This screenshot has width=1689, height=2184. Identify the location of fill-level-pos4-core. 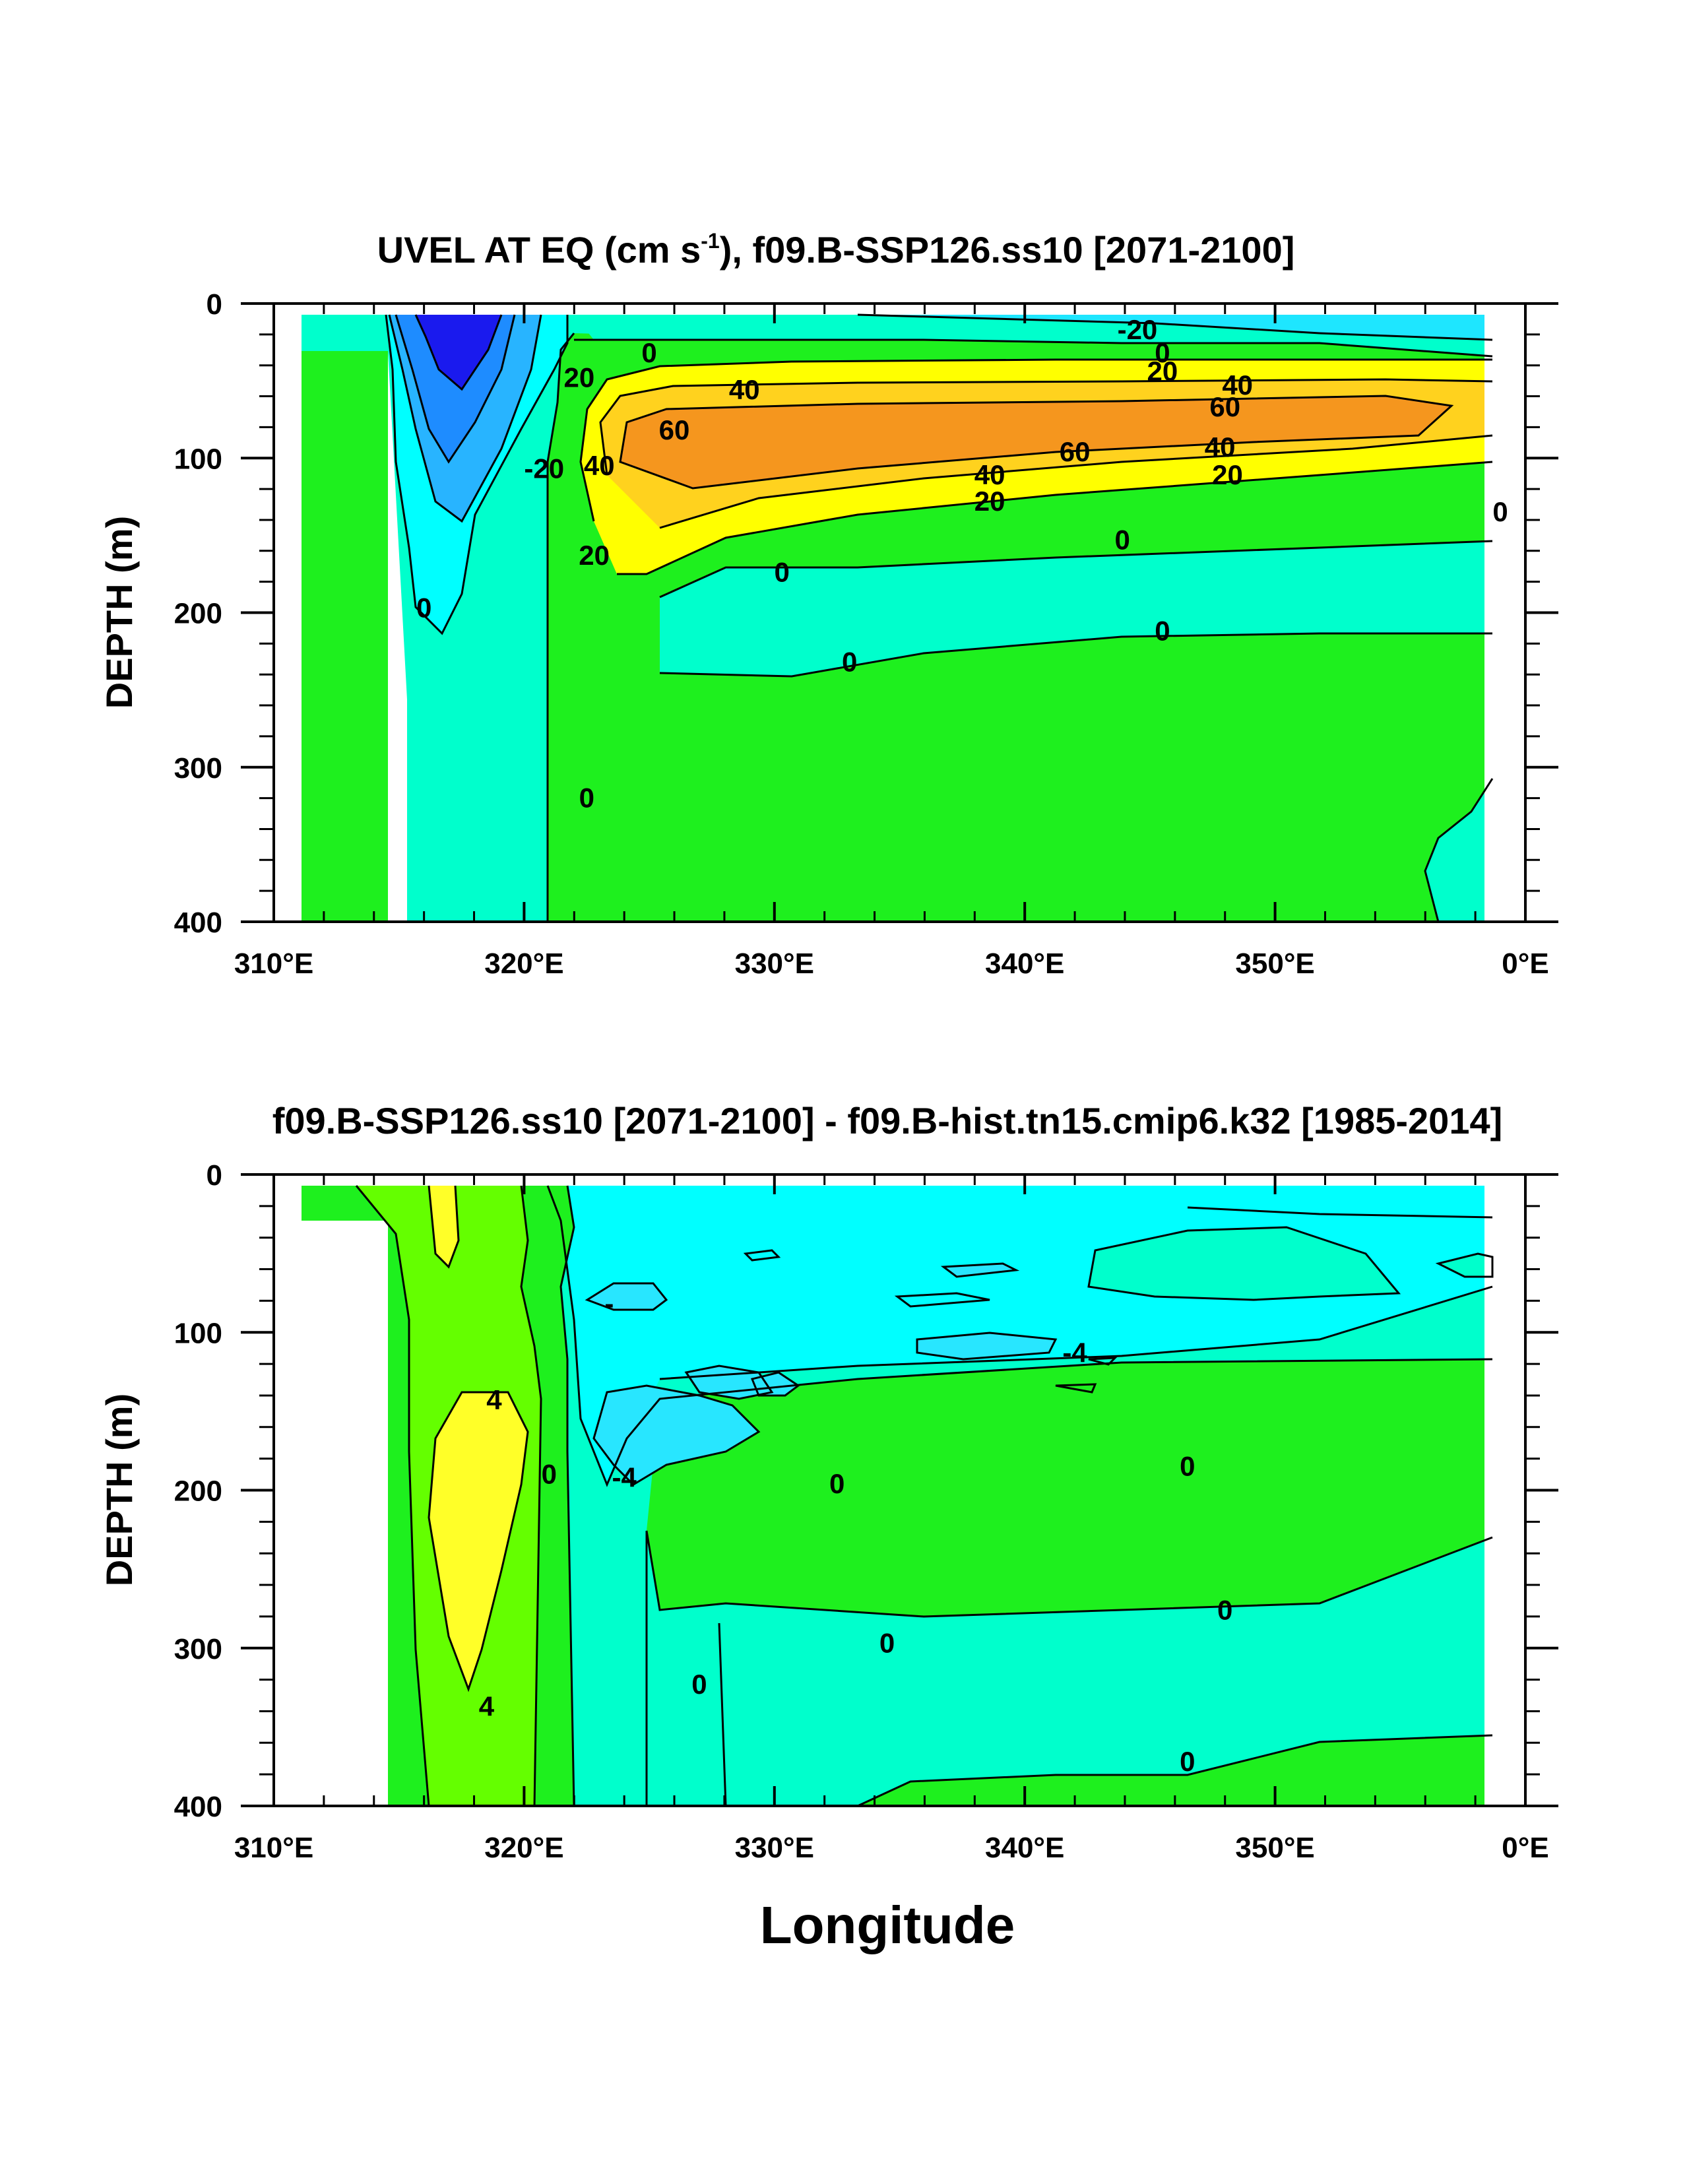
(478, 1540).